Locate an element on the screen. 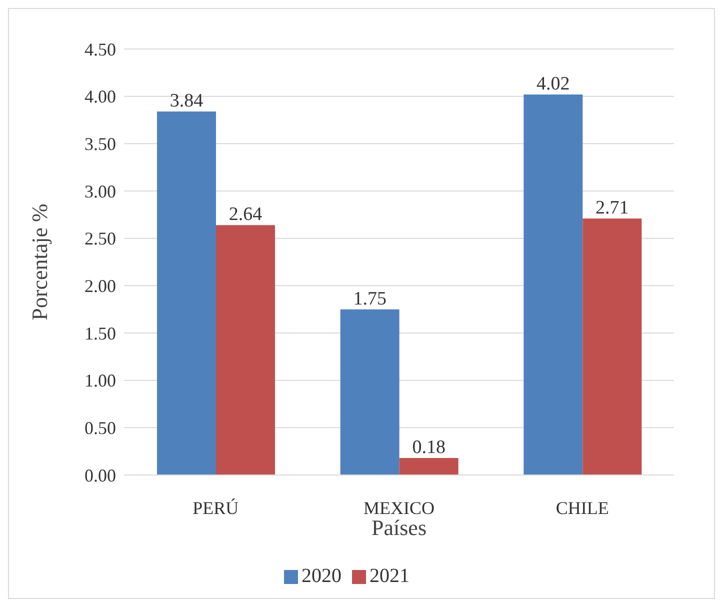  y-tick-label: 4.00 is located at coordinates (100, 96).